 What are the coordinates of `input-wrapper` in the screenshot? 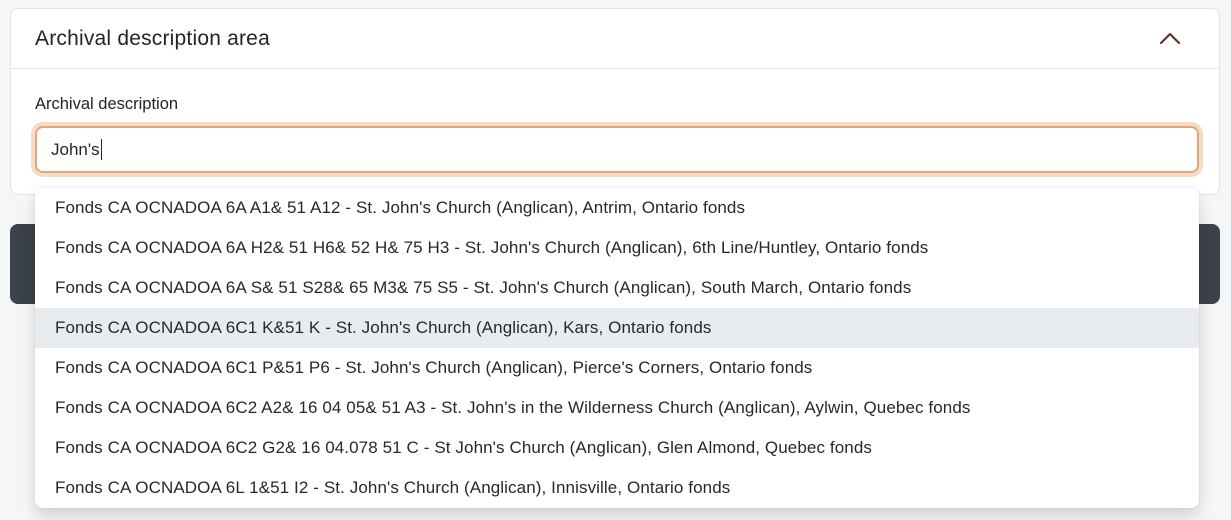 It's located at (617, 149).